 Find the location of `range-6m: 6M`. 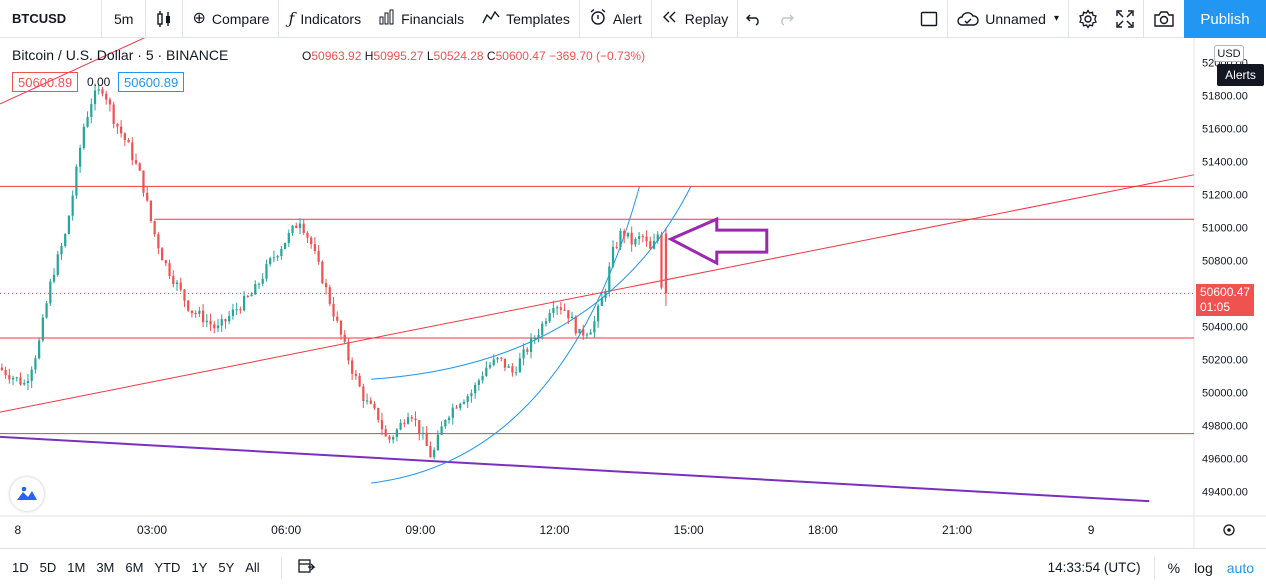

range-6m: 6M is located at coordinates (134, 567).